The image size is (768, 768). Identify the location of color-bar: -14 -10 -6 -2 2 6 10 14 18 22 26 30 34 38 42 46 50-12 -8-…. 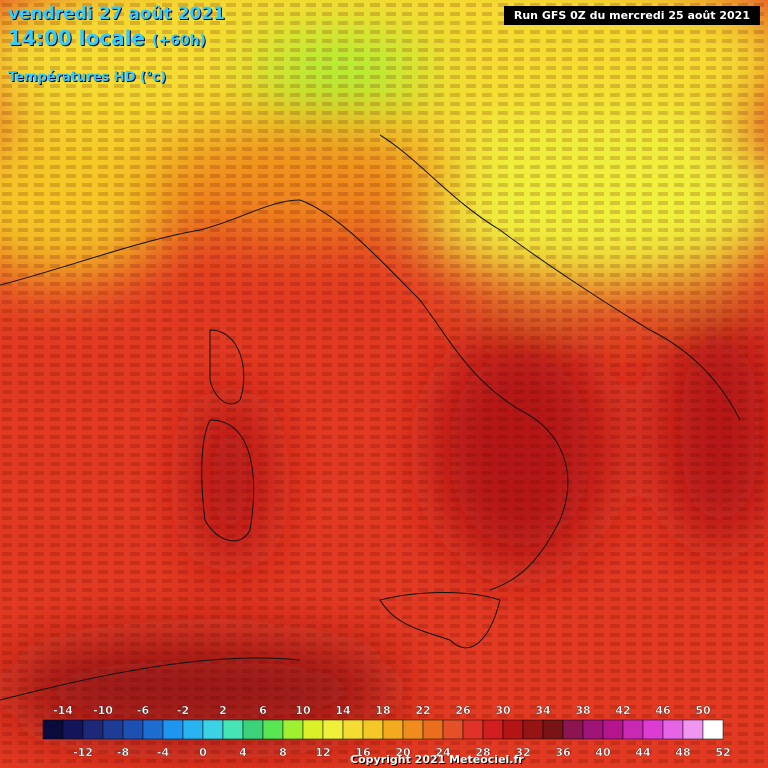
(386, 731).